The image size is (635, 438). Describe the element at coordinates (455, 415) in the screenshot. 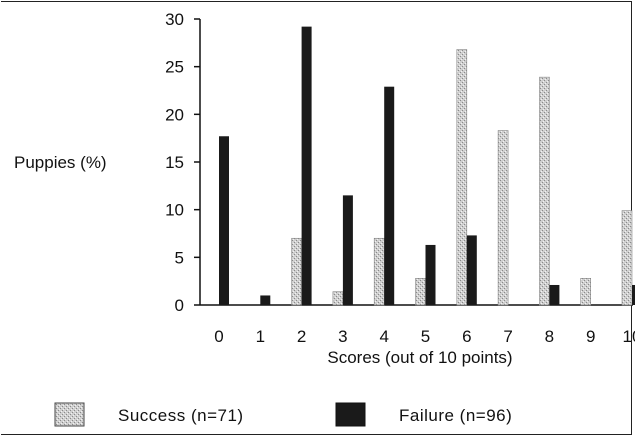

I see `legend-label-failure: Failure (n=96)` at that location.